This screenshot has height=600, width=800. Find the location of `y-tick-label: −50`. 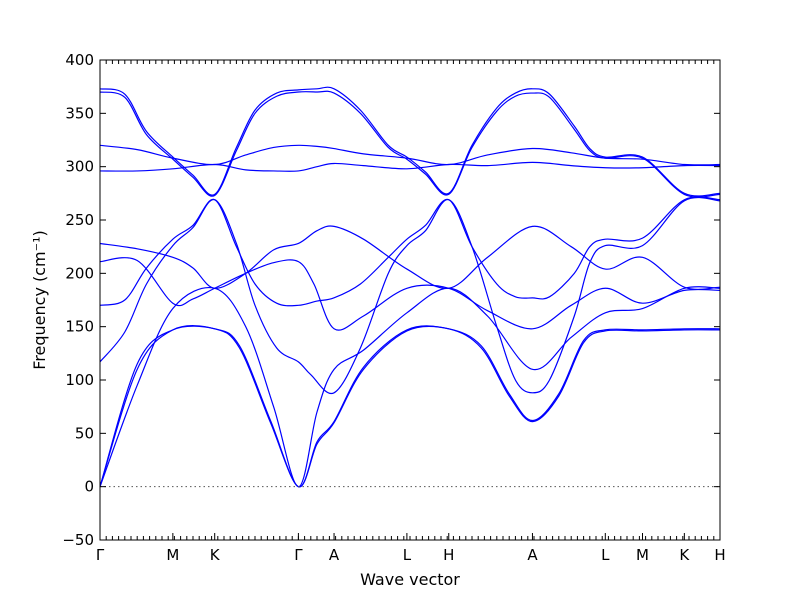

y-tick-label: −50 is located at coordinates (78, 540).